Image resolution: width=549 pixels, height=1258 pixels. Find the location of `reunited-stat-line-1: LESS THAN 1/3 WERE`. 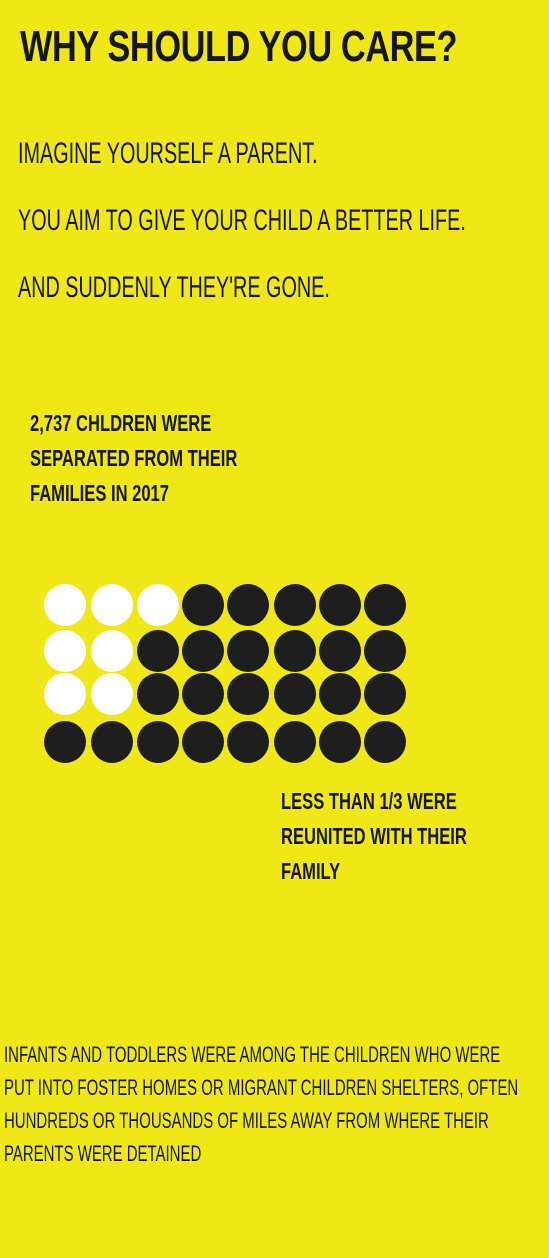

reunited-stat-line-1: LESS THAN 1/3 WERE is located at coordinates (369, 801).